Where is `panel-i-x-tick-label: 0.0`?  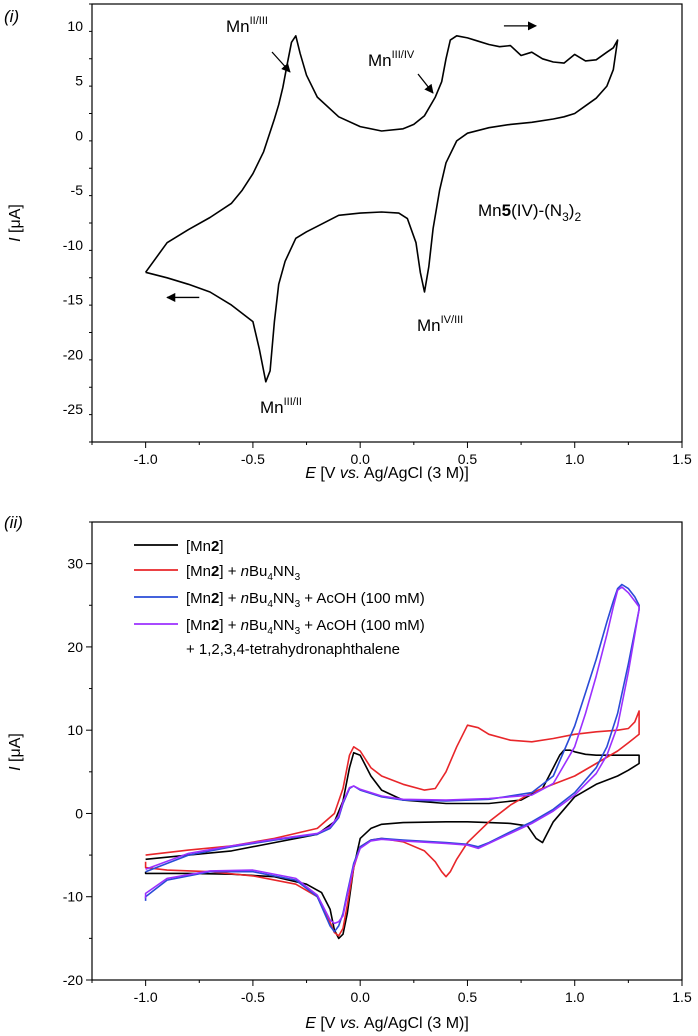
panel-i-x-tick-label: 0.0 is located at coordinates (360, 459).